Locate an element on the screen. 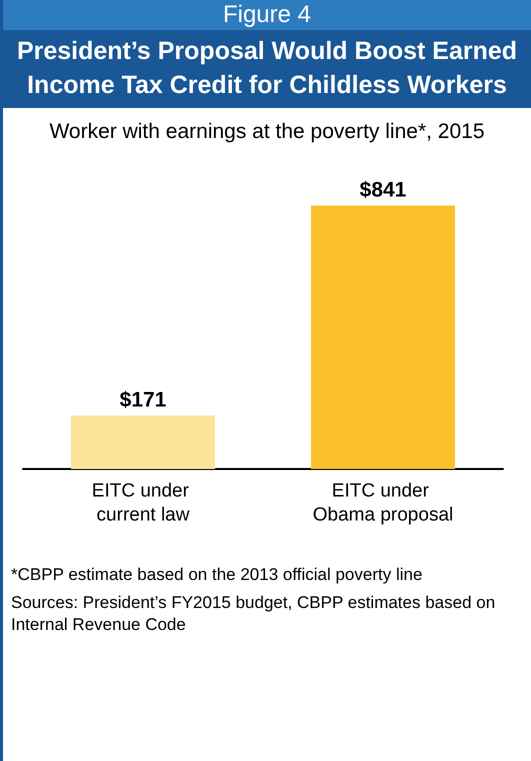 The height and width of the screenshot is (761, 531). caption: Figure 4 is located at coordinates (267, 15).